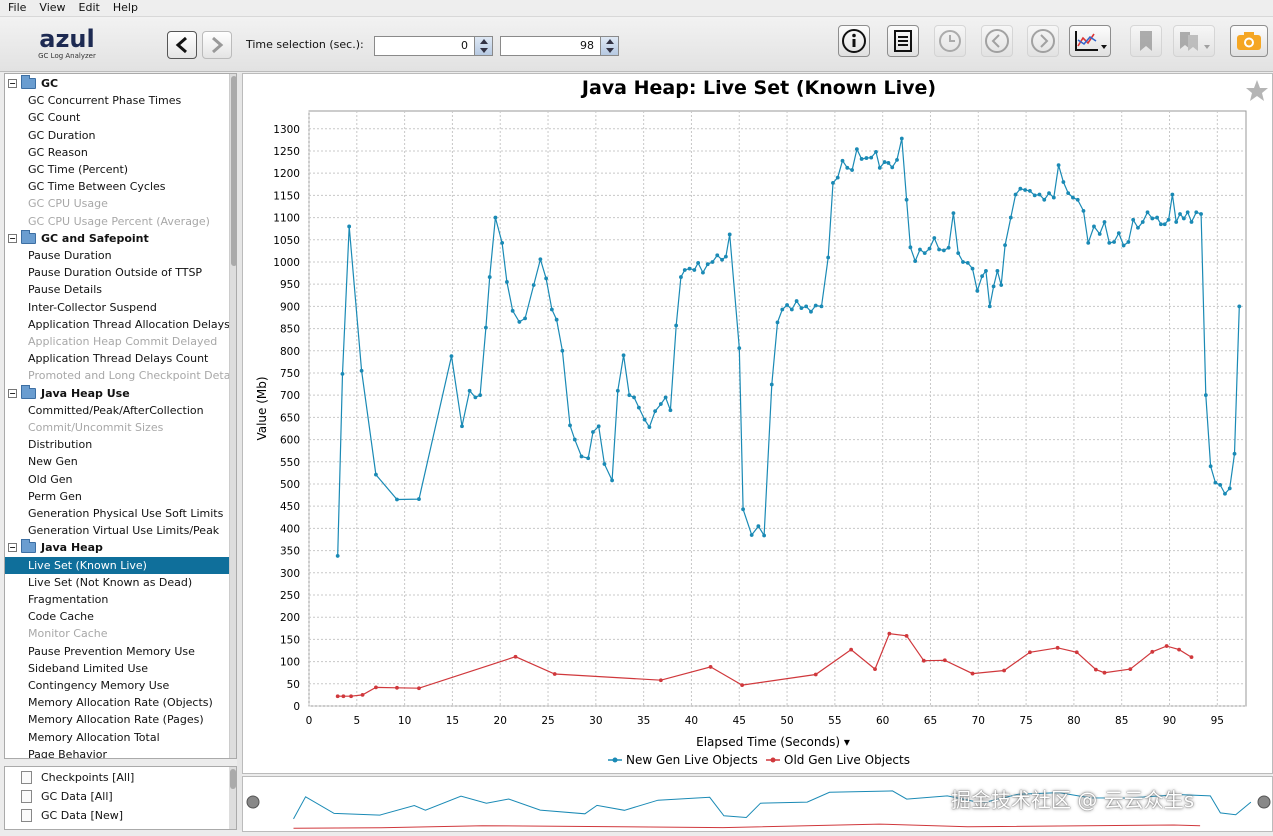 The width and height of the screenshot is (1273, 836). I want to click on tree-item: Page Behavior, so click(67, 753).